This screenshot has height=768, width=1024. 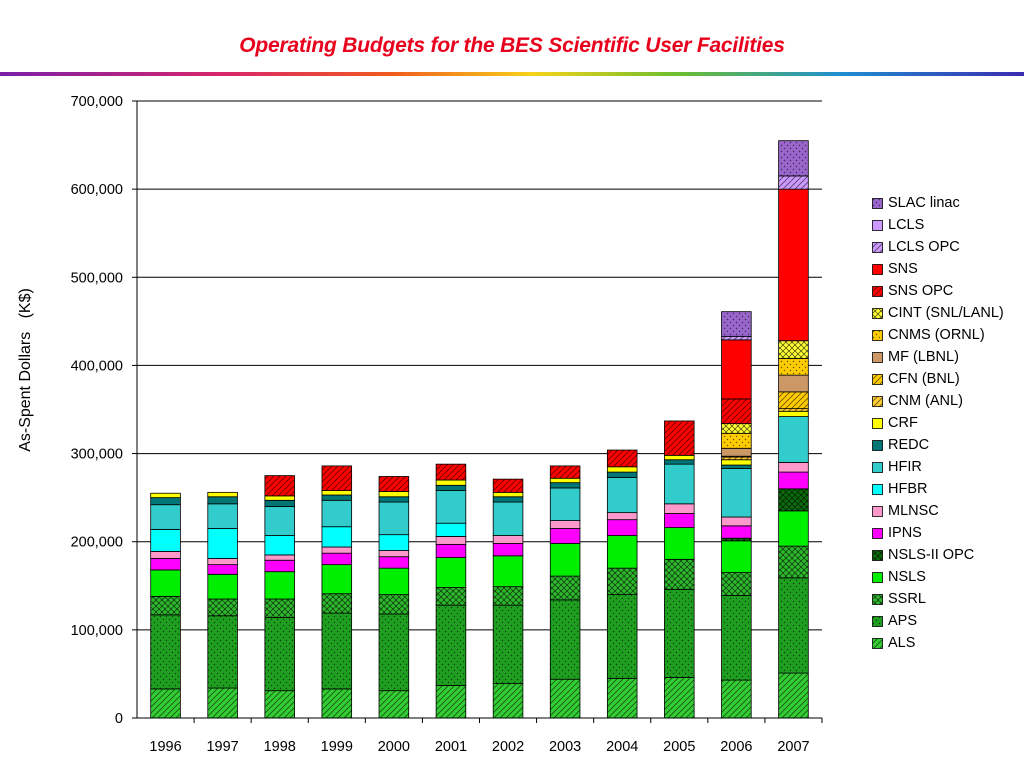 What do you see at coordinates (679, 747) in the screenshot?
I see `x-tick-label: 2005` at bounding box center [679, 747].